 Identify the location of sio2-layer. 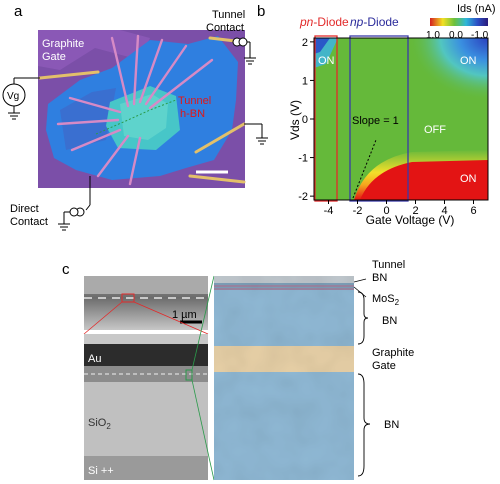
(146, 419).